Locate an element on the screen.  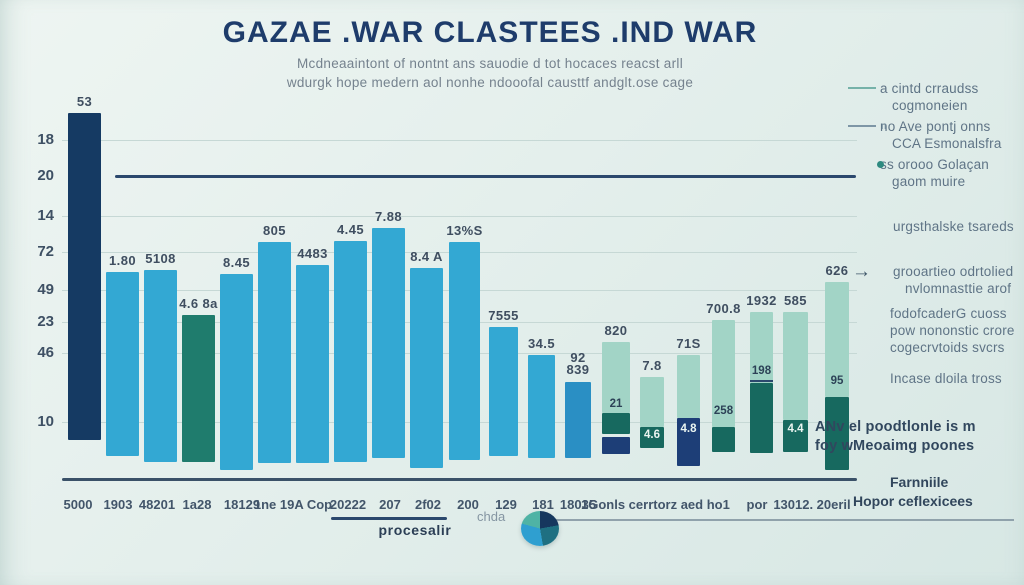
legend-text-line: ss orooo Golaçan is located at coordinates (935, 164).